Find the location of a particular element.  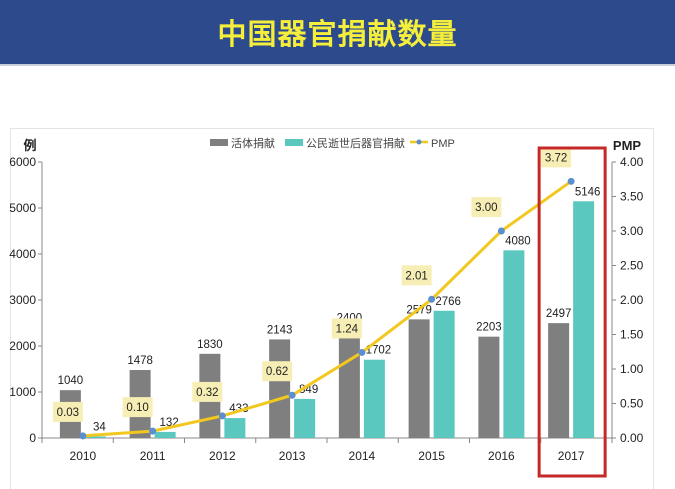

legend-label: PMP is located at coordinates (443, 144).